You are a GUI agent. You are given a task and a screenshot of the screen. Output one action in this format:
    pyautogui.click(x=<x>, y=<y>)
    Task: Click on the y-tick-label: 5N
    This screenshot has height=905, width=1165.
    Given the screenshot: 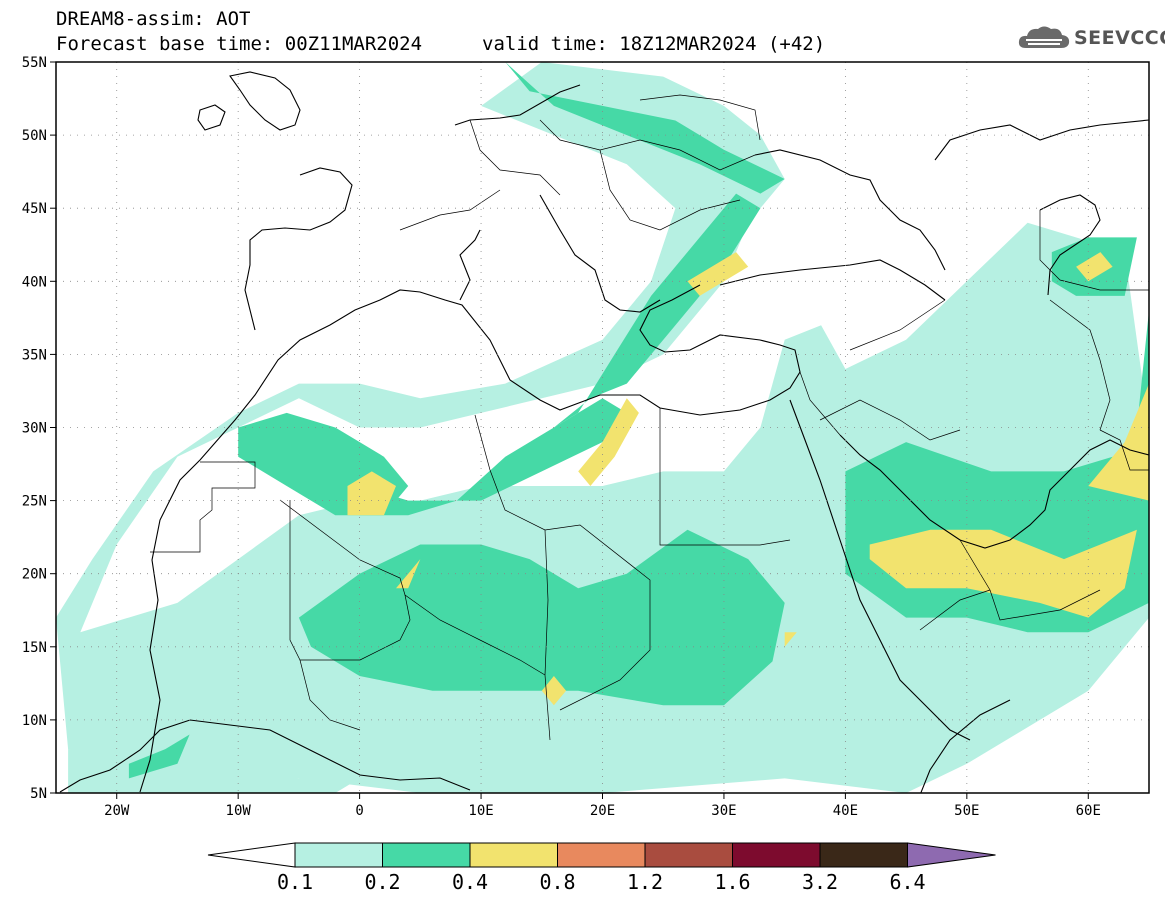 What is the action you would take?
    pyautogui.click(x=38, y=794)
    